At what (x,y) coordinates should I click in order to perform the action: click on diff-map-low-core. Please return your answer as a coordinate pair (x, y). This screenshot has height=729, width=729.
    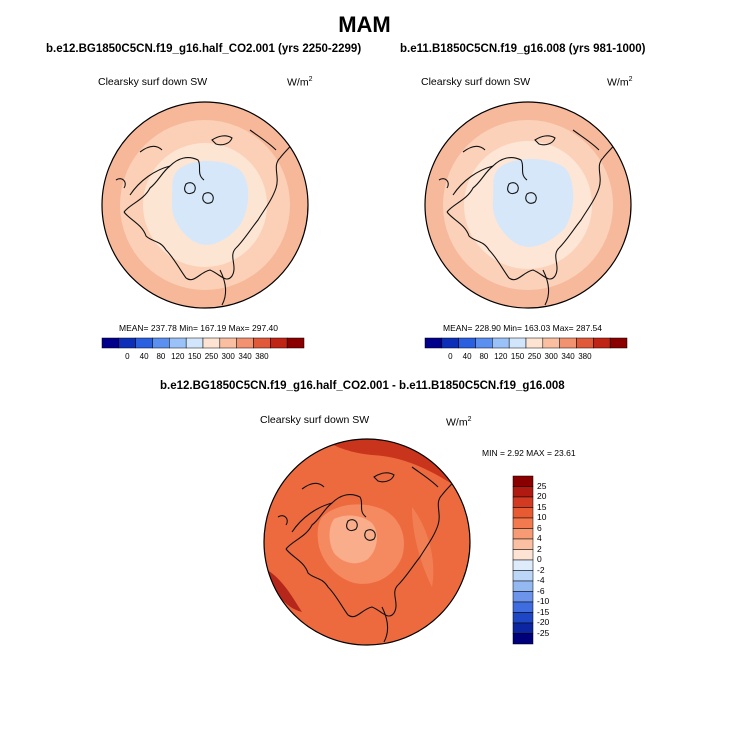
    Looking at the image, I should click on (353, 539).